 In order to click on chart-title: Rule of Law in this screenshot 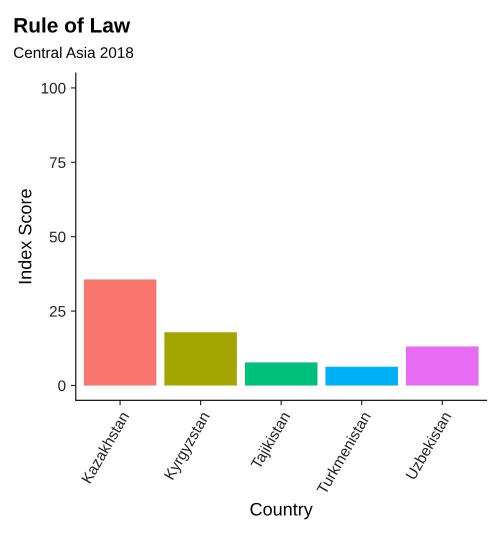, I will do `click(72, 25)`.